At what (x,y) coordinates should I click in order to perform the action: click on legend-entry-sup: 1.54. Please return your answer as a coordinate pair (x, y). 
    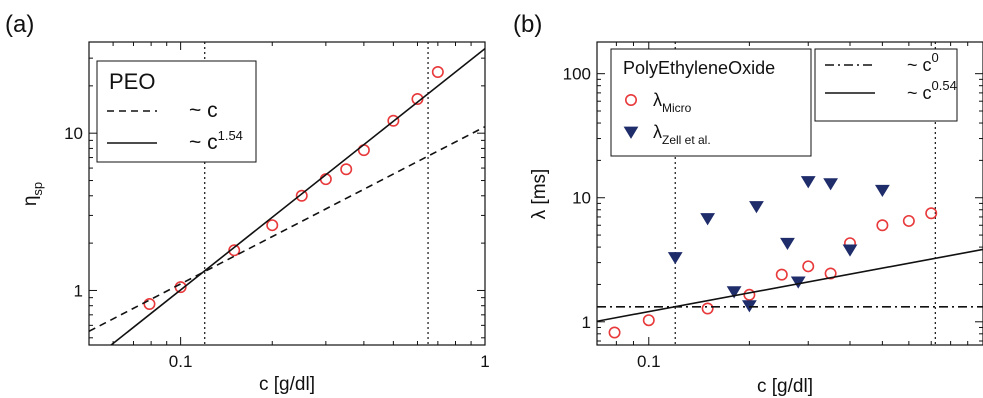
    Looking at the image, I should click on (230, 135).